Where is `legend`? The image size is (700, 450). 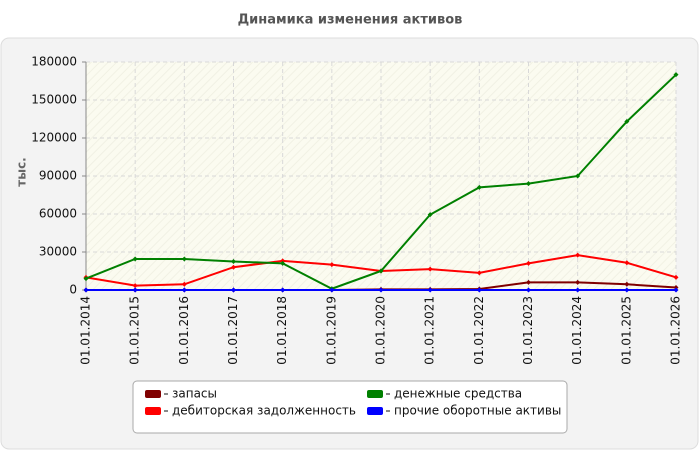 legend is located at coordinates (350, 407).